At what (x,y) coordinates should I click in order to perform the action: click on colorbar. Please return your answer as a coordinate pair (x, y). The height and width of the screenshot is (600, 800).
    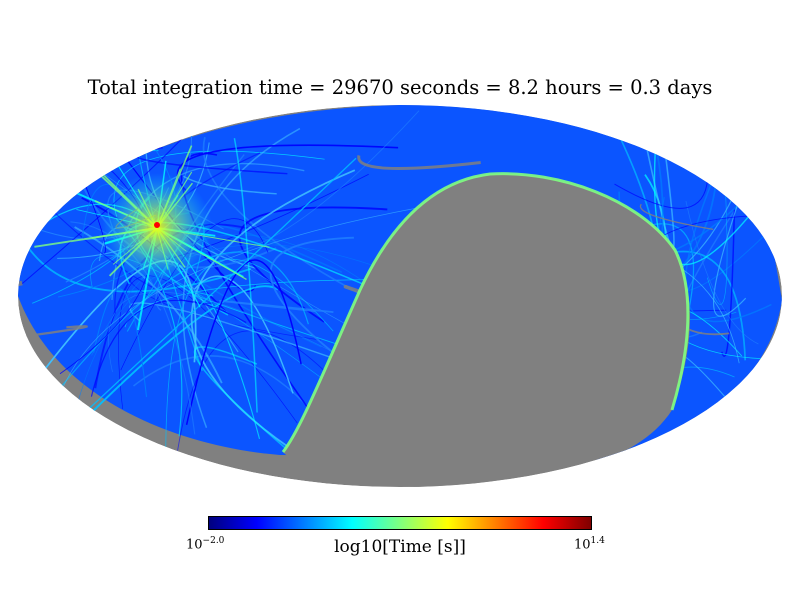
    Looking at the image, I should click on (400, 523).